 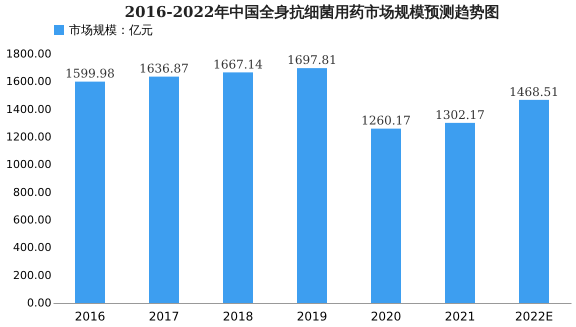 I want to click on data-label: 1697.81, so click(x=312, y=60).